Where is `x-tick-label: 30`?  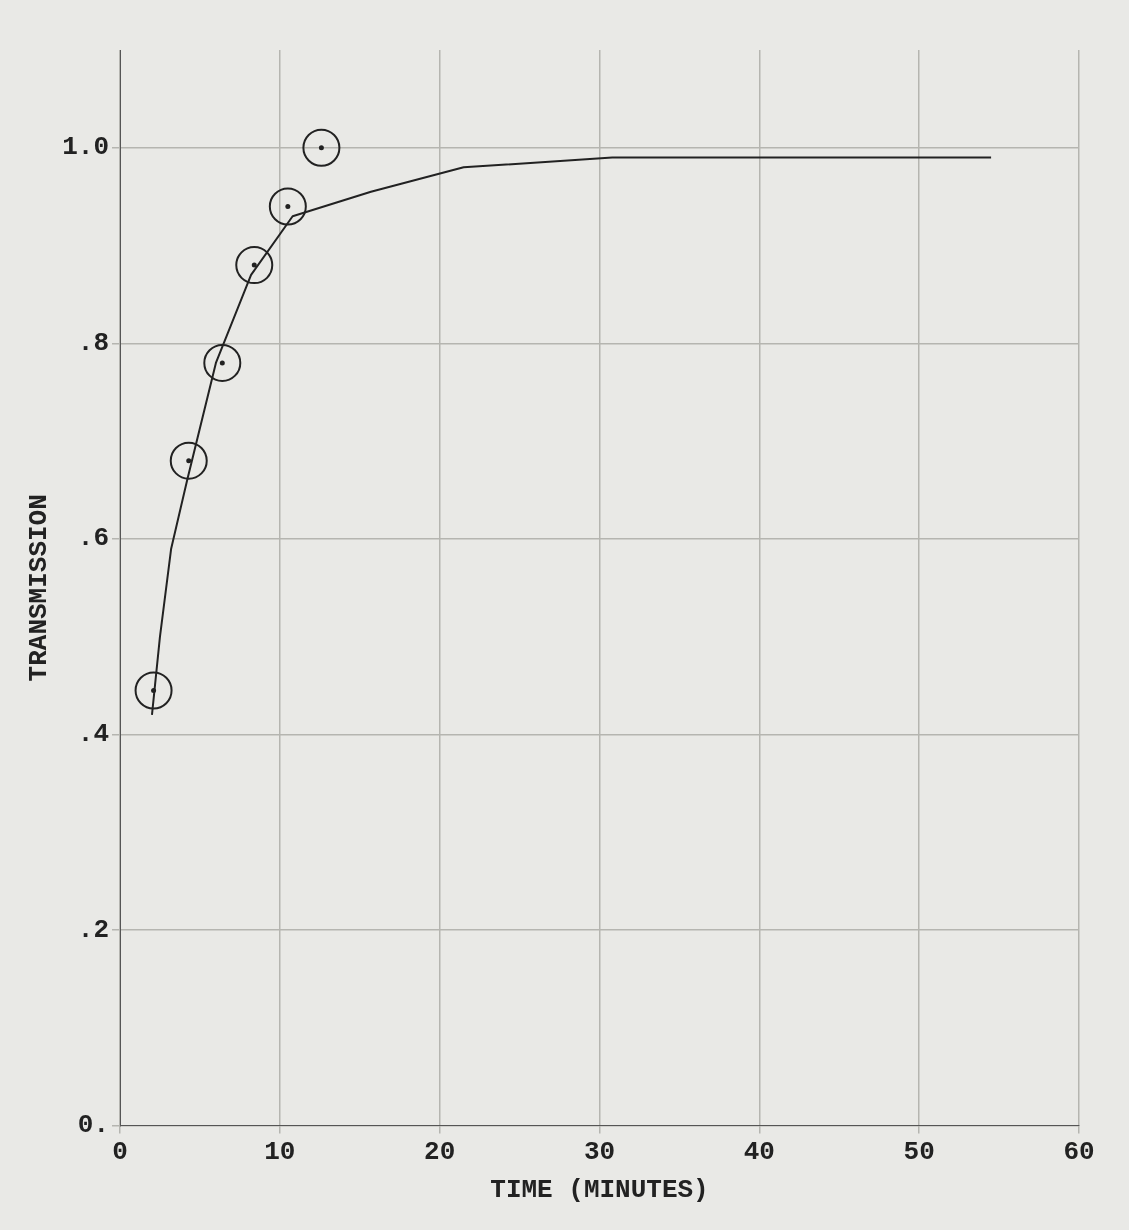 x-tick-label: 30 is located at coordinates (599, 1151).